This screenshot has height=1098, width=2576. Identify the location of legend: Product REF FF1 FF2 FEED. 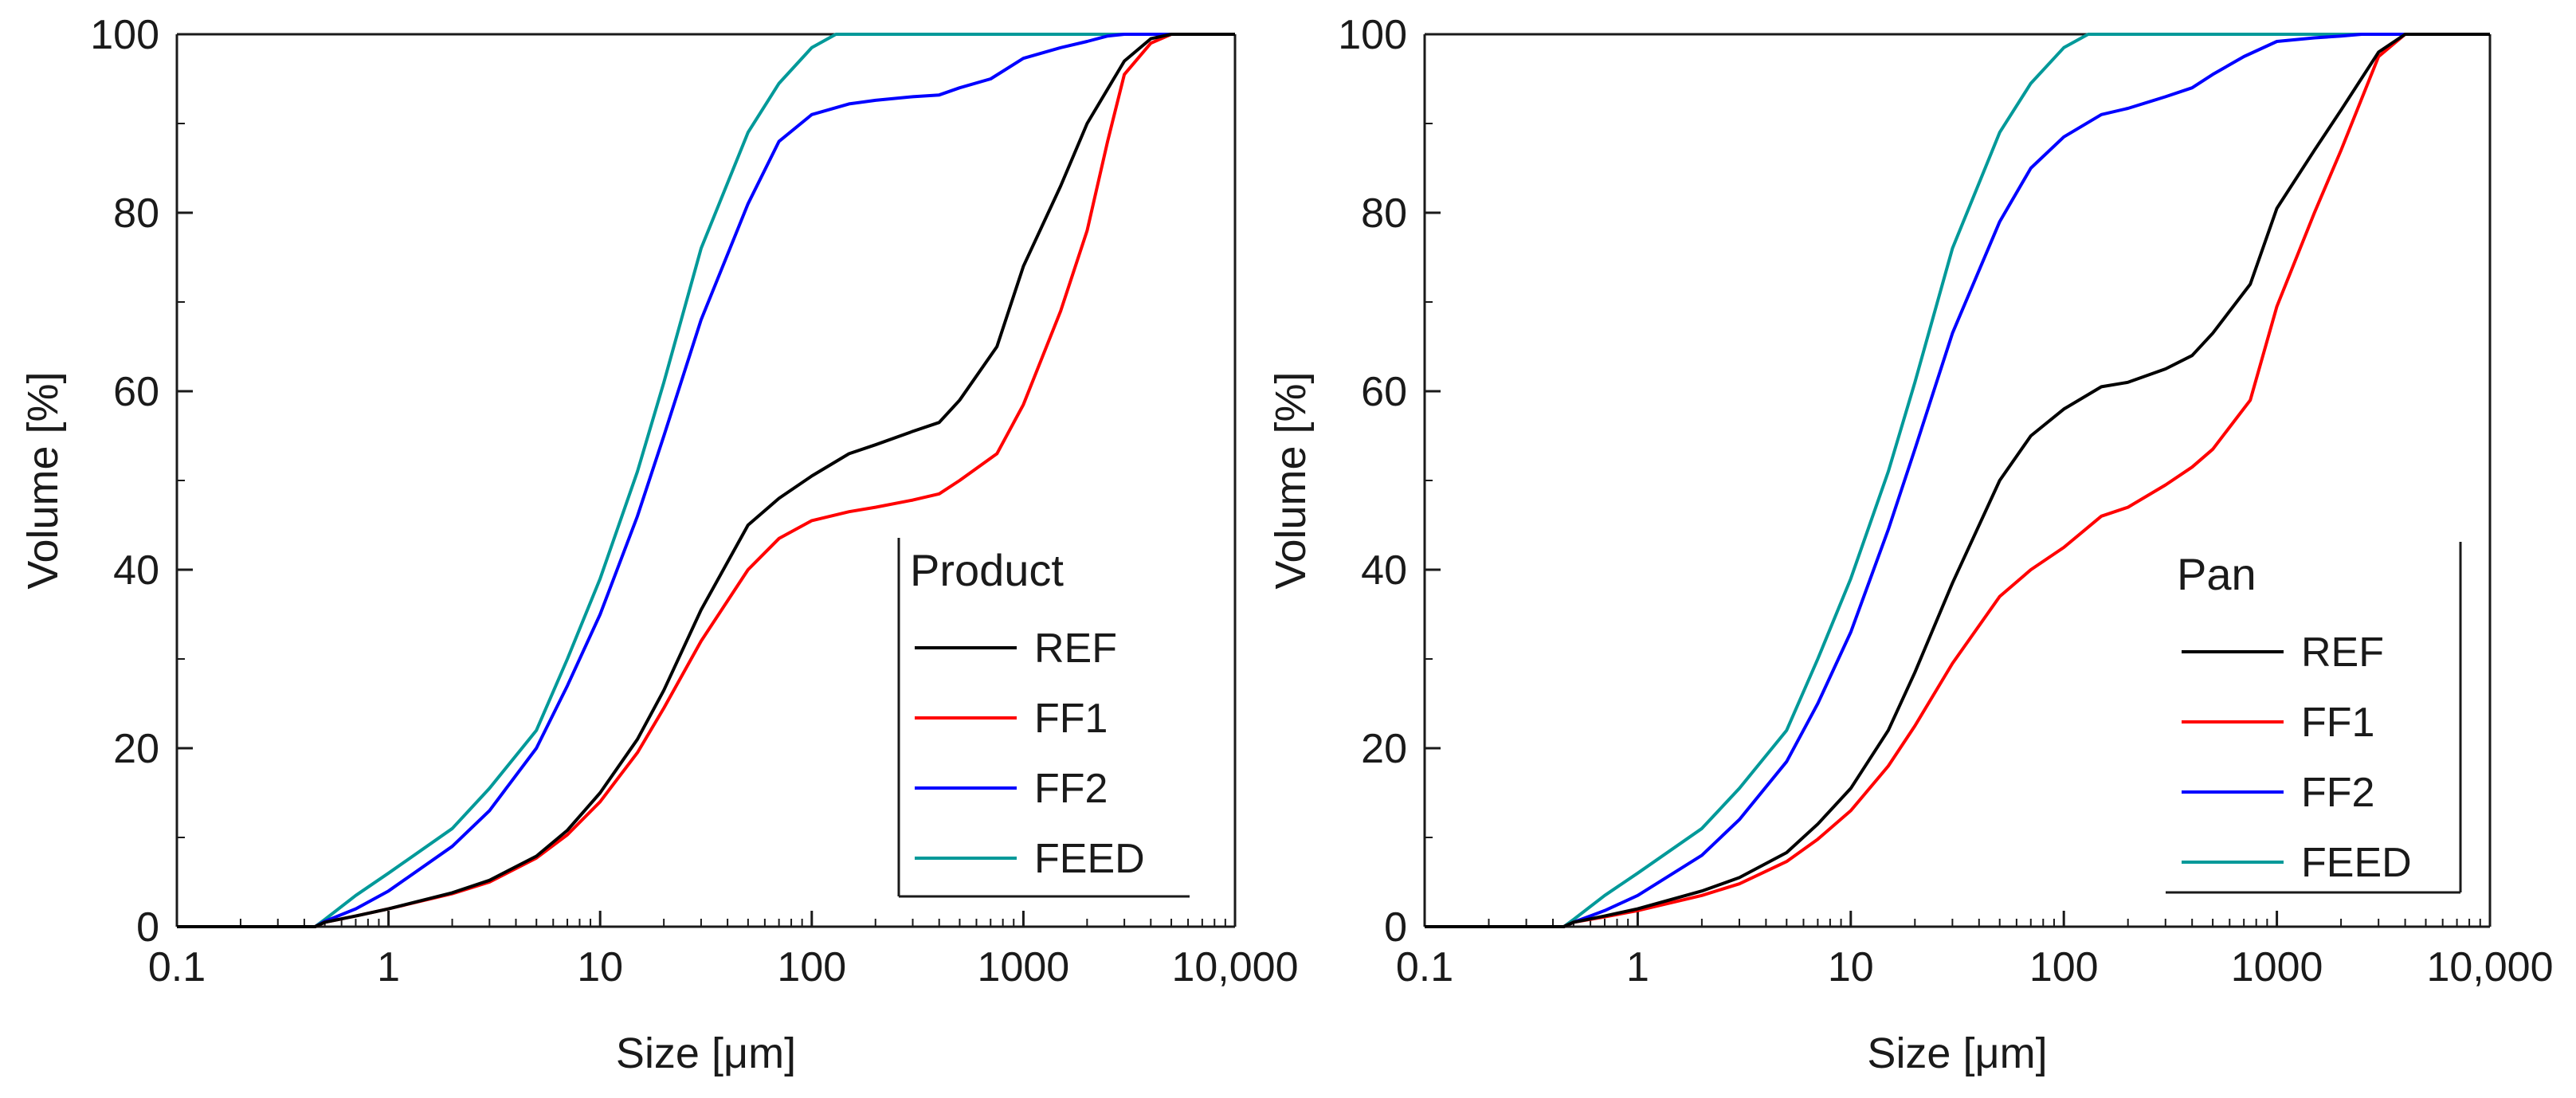
(1043, 718).